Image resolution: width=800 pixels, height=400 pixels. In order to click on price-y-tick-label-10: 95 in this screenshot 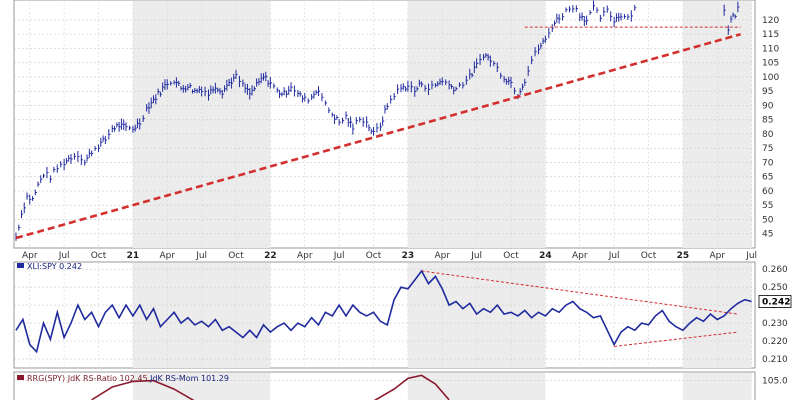, I will do `click(767, 92)`.